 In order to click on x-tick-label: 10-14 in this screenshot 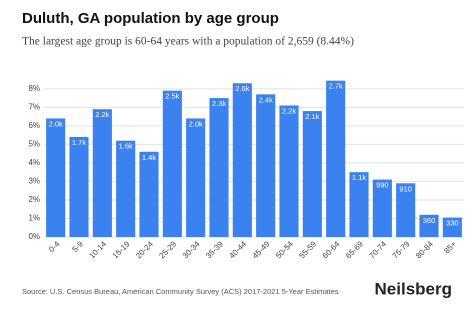, I will do `click(97, 249)`.